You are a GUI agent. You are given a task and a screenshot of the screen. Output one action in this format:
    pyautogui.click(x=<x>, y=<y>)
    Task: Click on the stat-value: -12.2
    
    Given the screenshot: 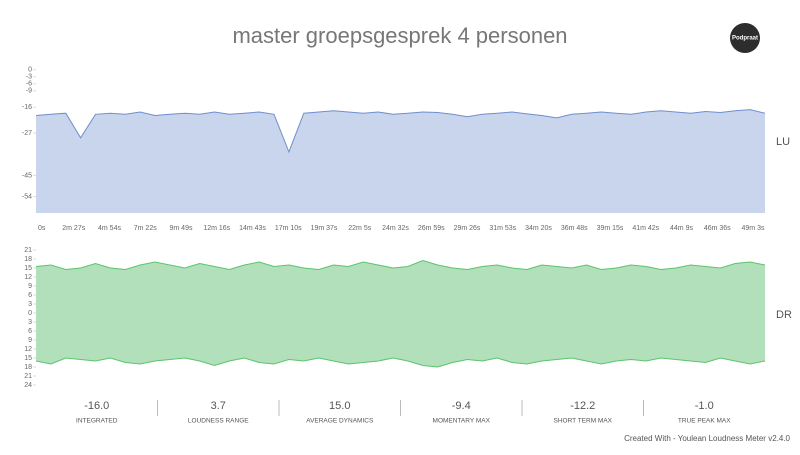 What is the action you would take?
    pyautogui.click(x=582, y=406)
    